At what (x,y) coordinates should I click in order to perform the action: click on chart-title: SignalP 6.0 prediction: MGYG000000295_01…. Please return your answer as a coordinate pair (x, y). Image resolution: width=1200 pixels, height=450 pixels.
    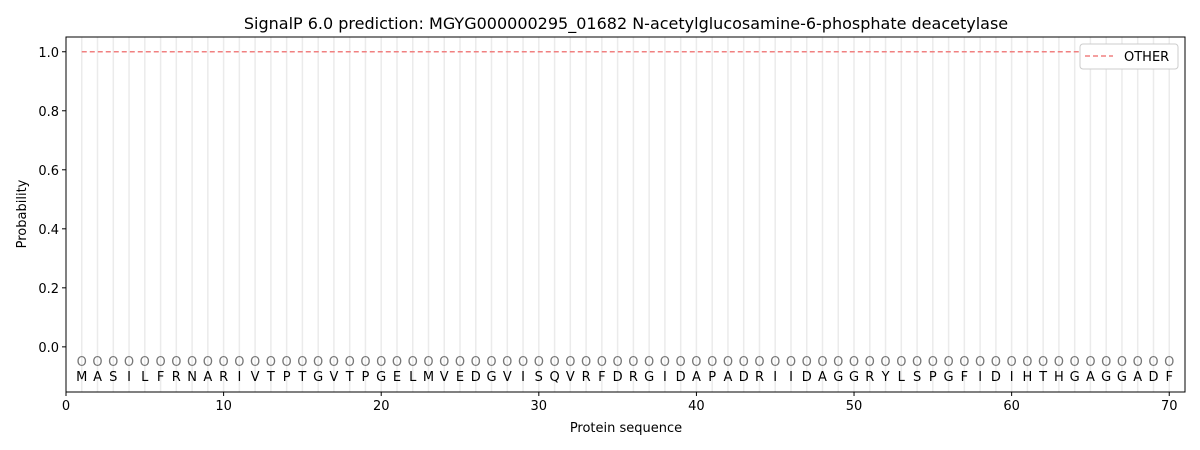
    Looking at the image, I should click on (626, 24).